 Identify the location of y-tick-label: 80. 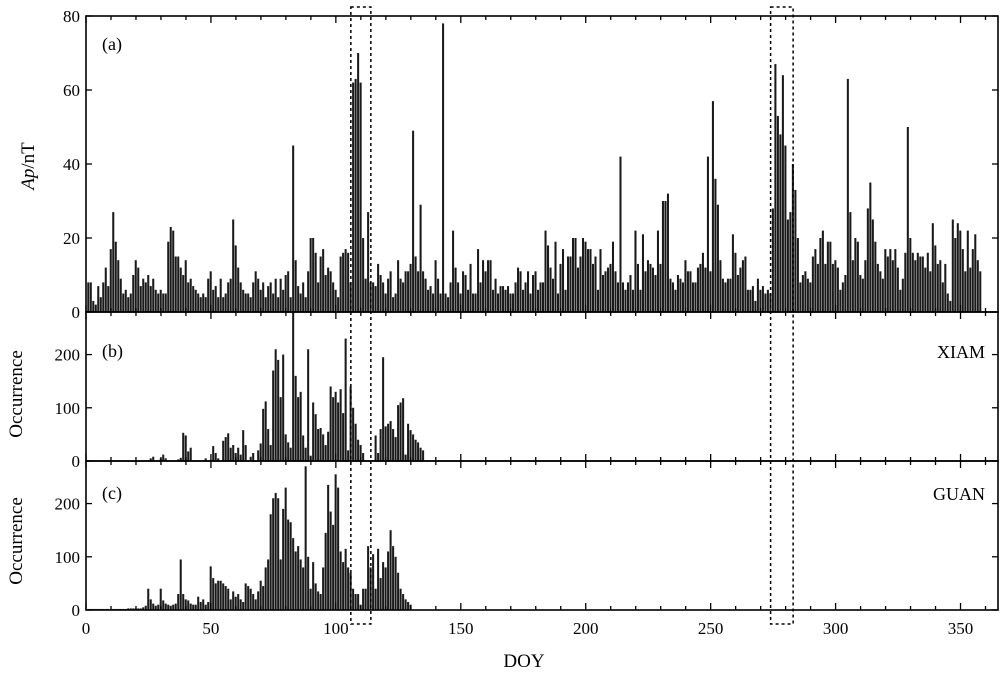
(71, 16).